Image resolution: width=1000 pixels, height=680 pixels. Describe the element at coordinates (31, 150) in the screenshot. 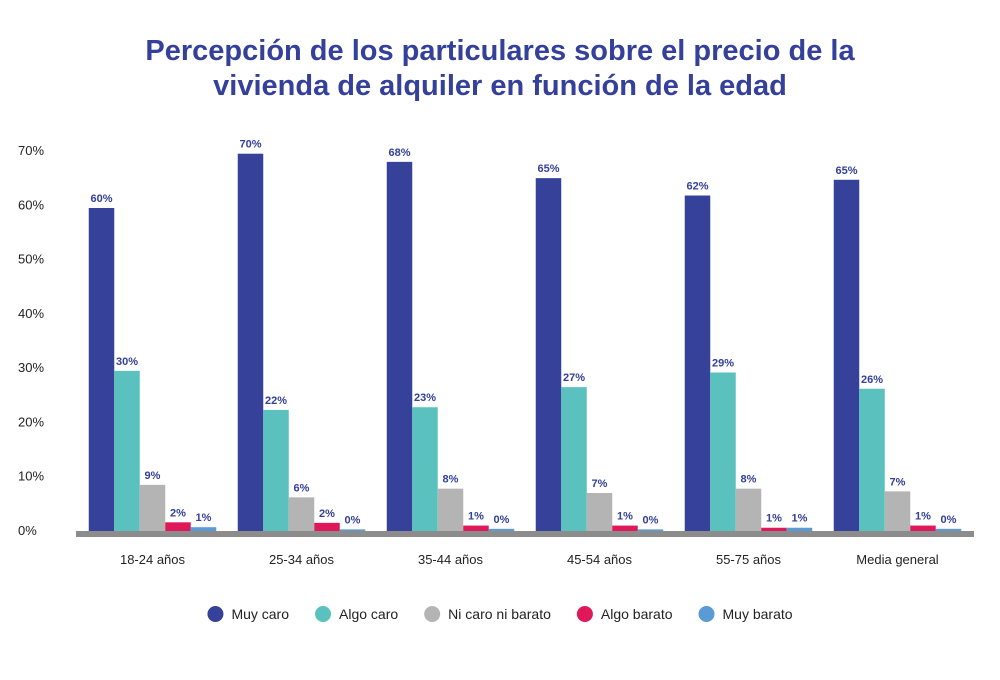

I see `y-tick-label: 70%` at that location.